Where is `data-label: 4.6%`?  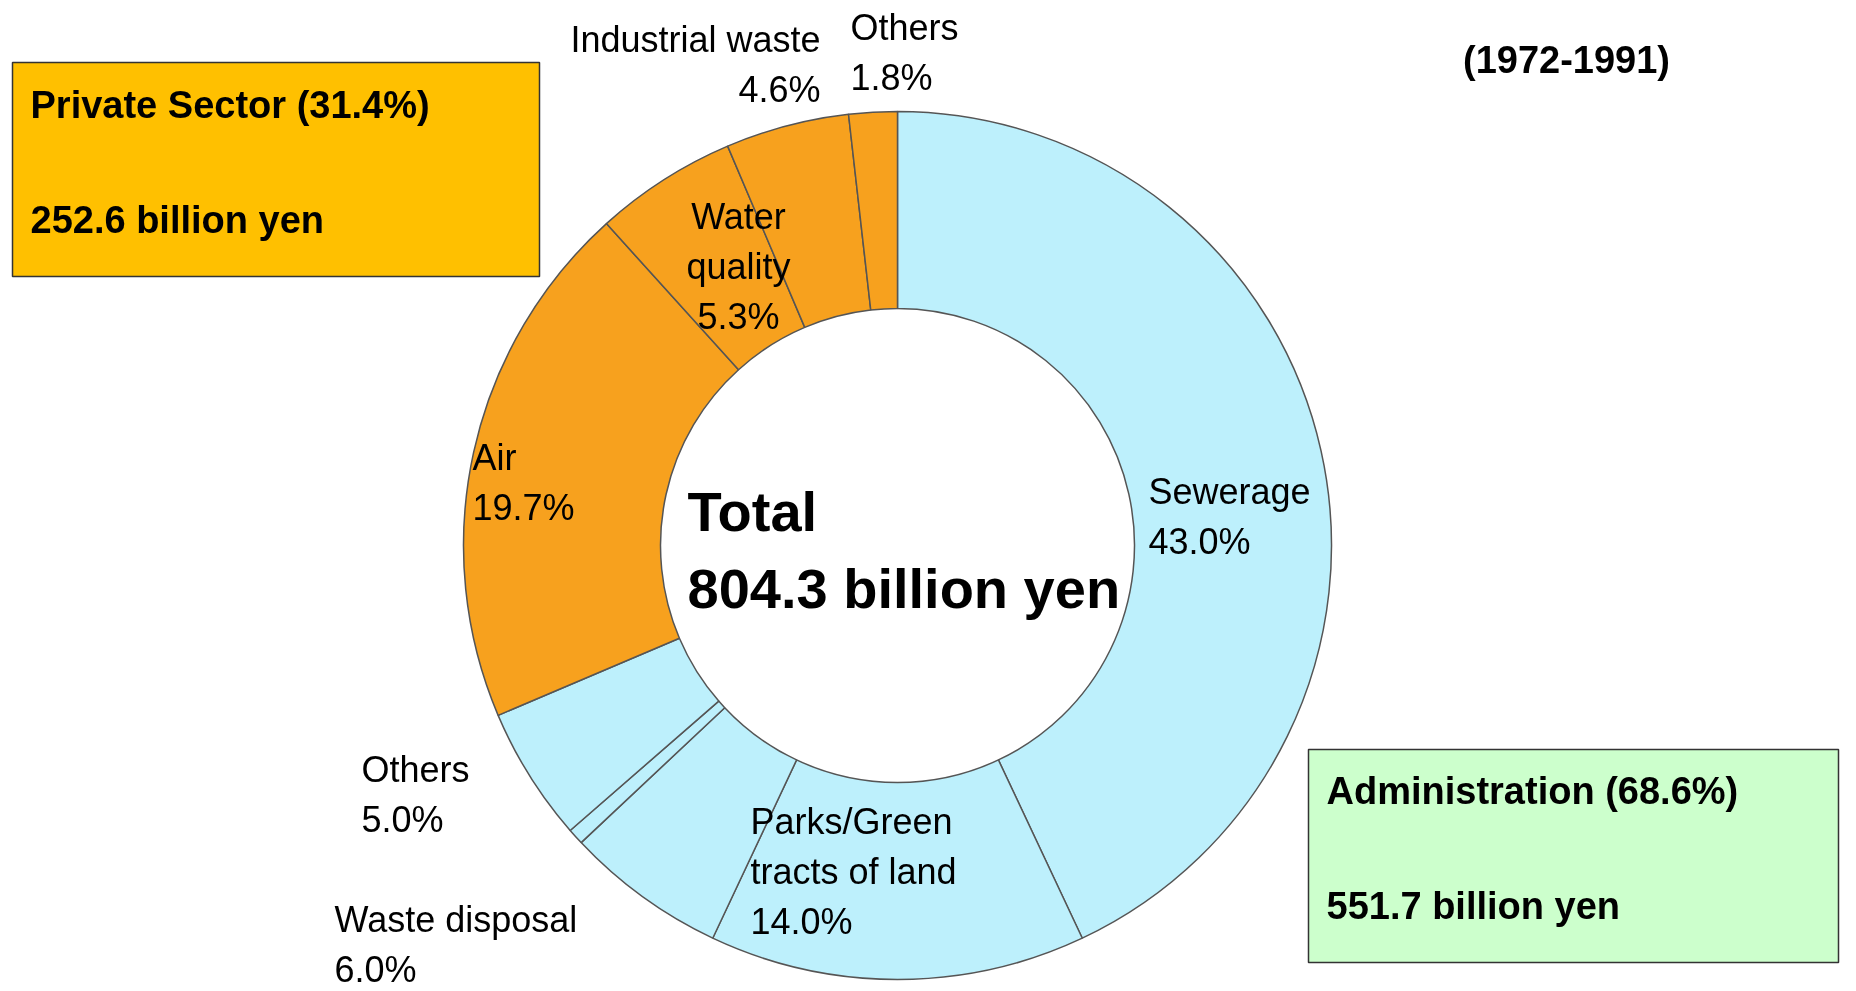
data-label: 4.6% is located at coordinates (779, 89).